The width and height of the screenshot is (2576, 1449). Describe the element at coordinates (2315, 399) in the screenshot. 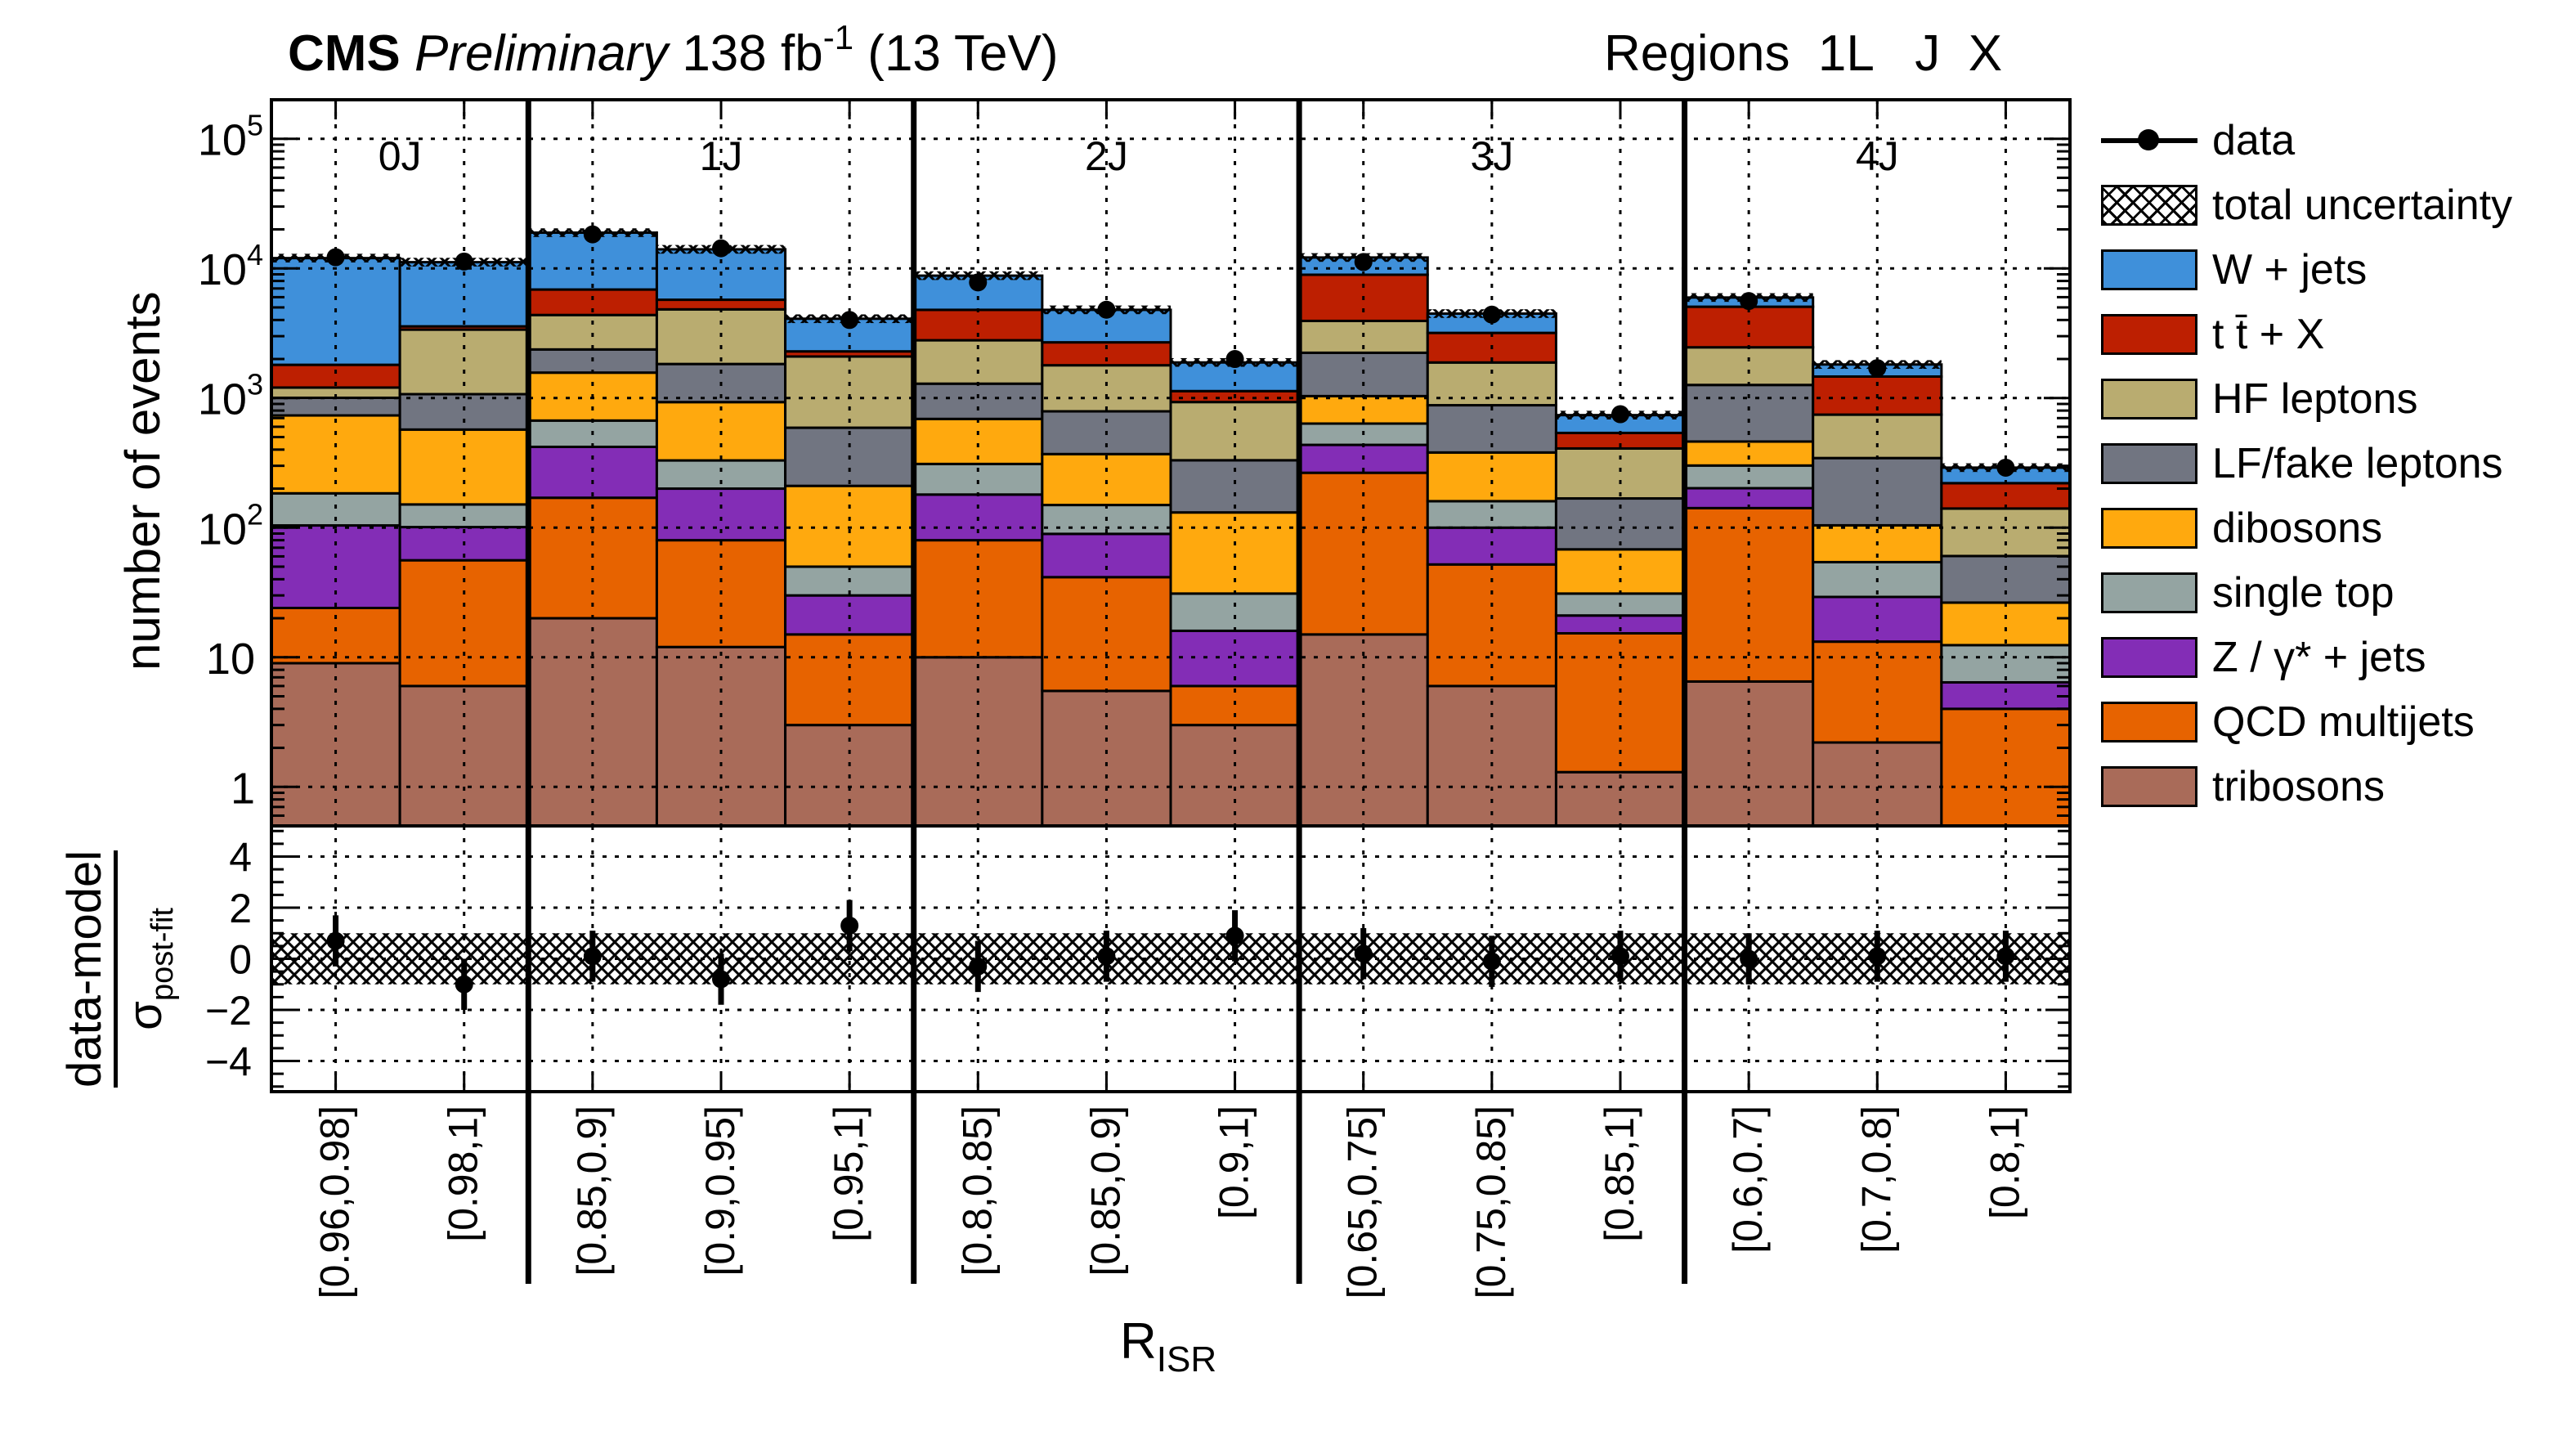

I see `legend-label: HF leptons` at that location.